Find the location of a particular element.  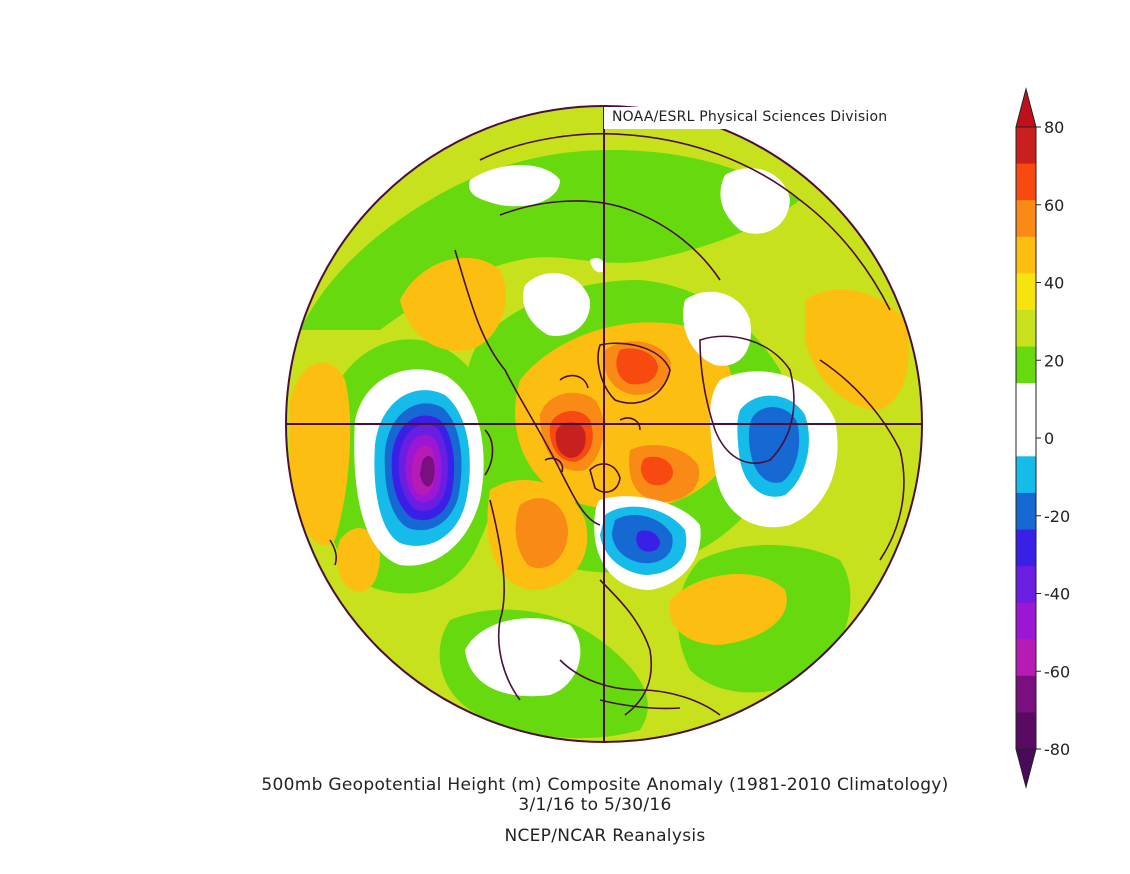

coast-americas-west is located at coordinates (505, 600).